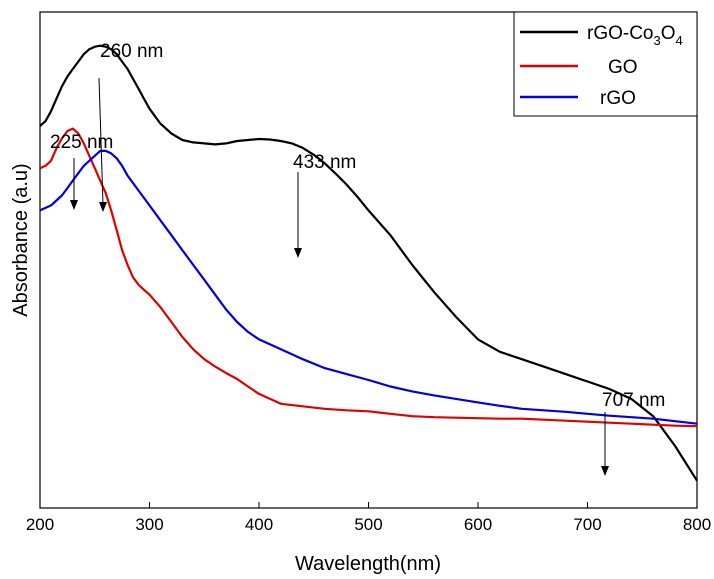 This screenshot has height=579, width=714. I want to click on legend-label-go: GO, so click(623, 67).